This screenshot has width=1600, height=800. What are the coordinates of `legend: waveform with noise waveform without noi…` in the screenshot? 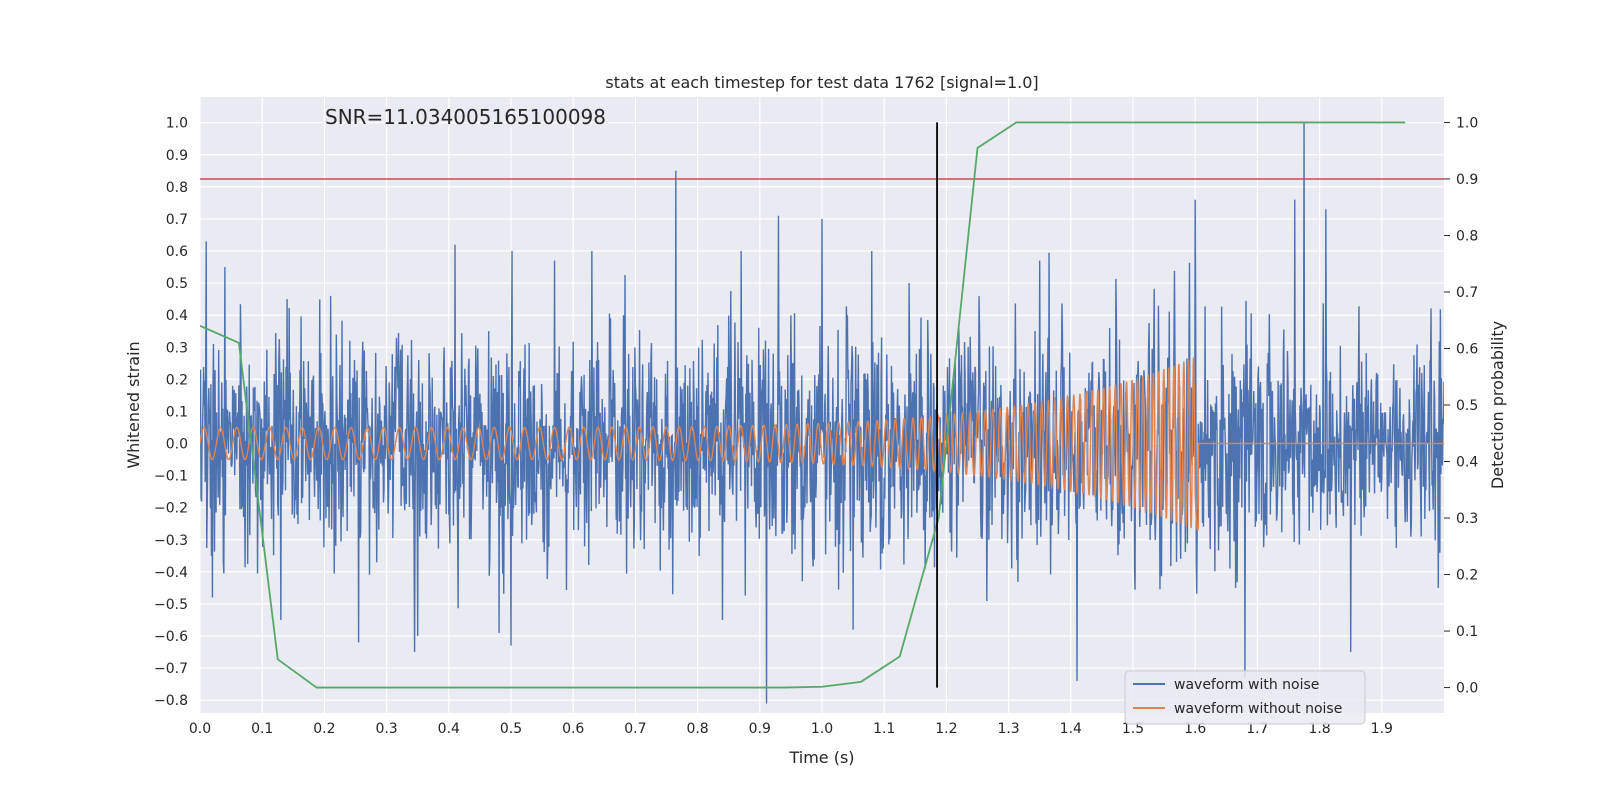 It's located at (1245, 697).